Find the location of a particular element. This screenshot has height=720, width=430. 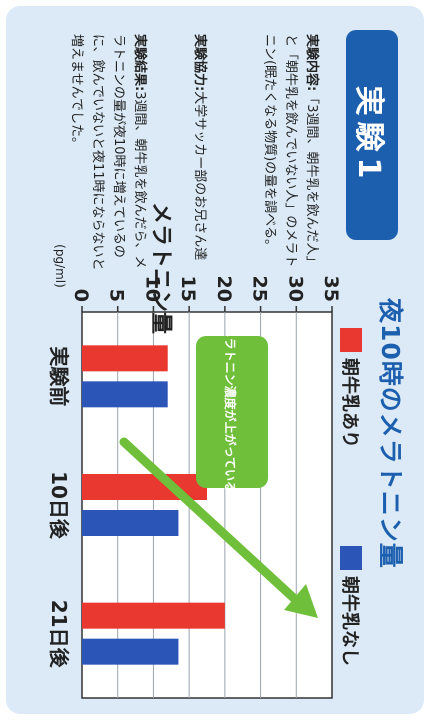

y-tick-label: 10 is located at coordinates (152, 289).